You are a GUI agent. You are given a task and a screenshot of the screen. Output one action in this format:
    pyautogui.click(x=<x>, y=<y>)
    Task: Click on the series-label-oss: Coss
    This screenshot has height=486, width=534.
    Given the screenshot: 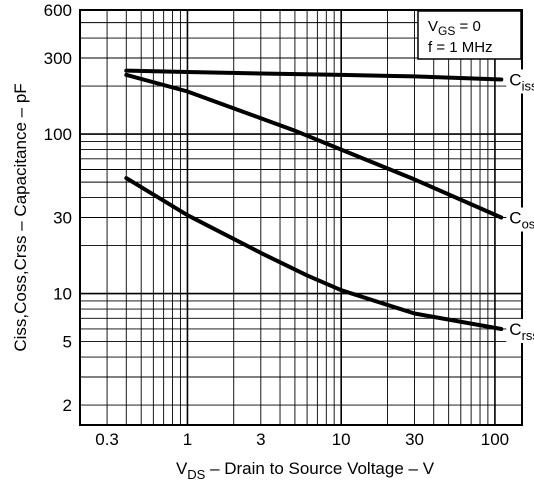 What is the action you would take?
    pyautogui.click(x=521, y=220)
    